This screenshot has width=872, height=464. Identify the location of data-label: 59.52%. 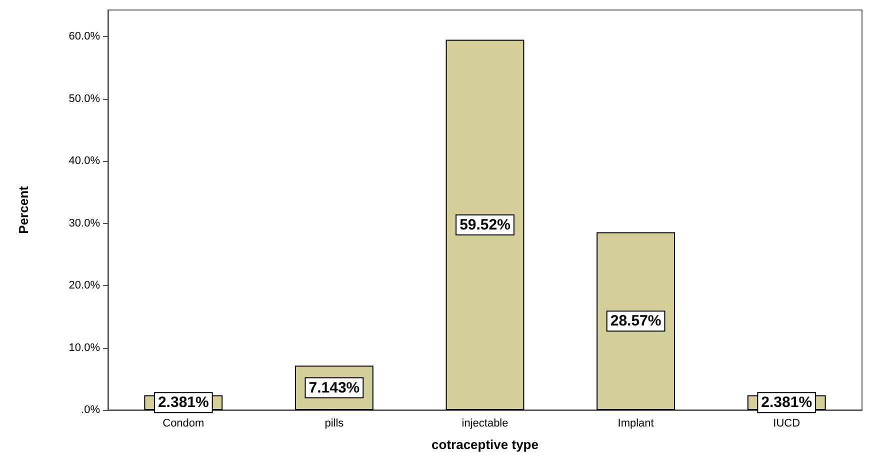
(485, 225).